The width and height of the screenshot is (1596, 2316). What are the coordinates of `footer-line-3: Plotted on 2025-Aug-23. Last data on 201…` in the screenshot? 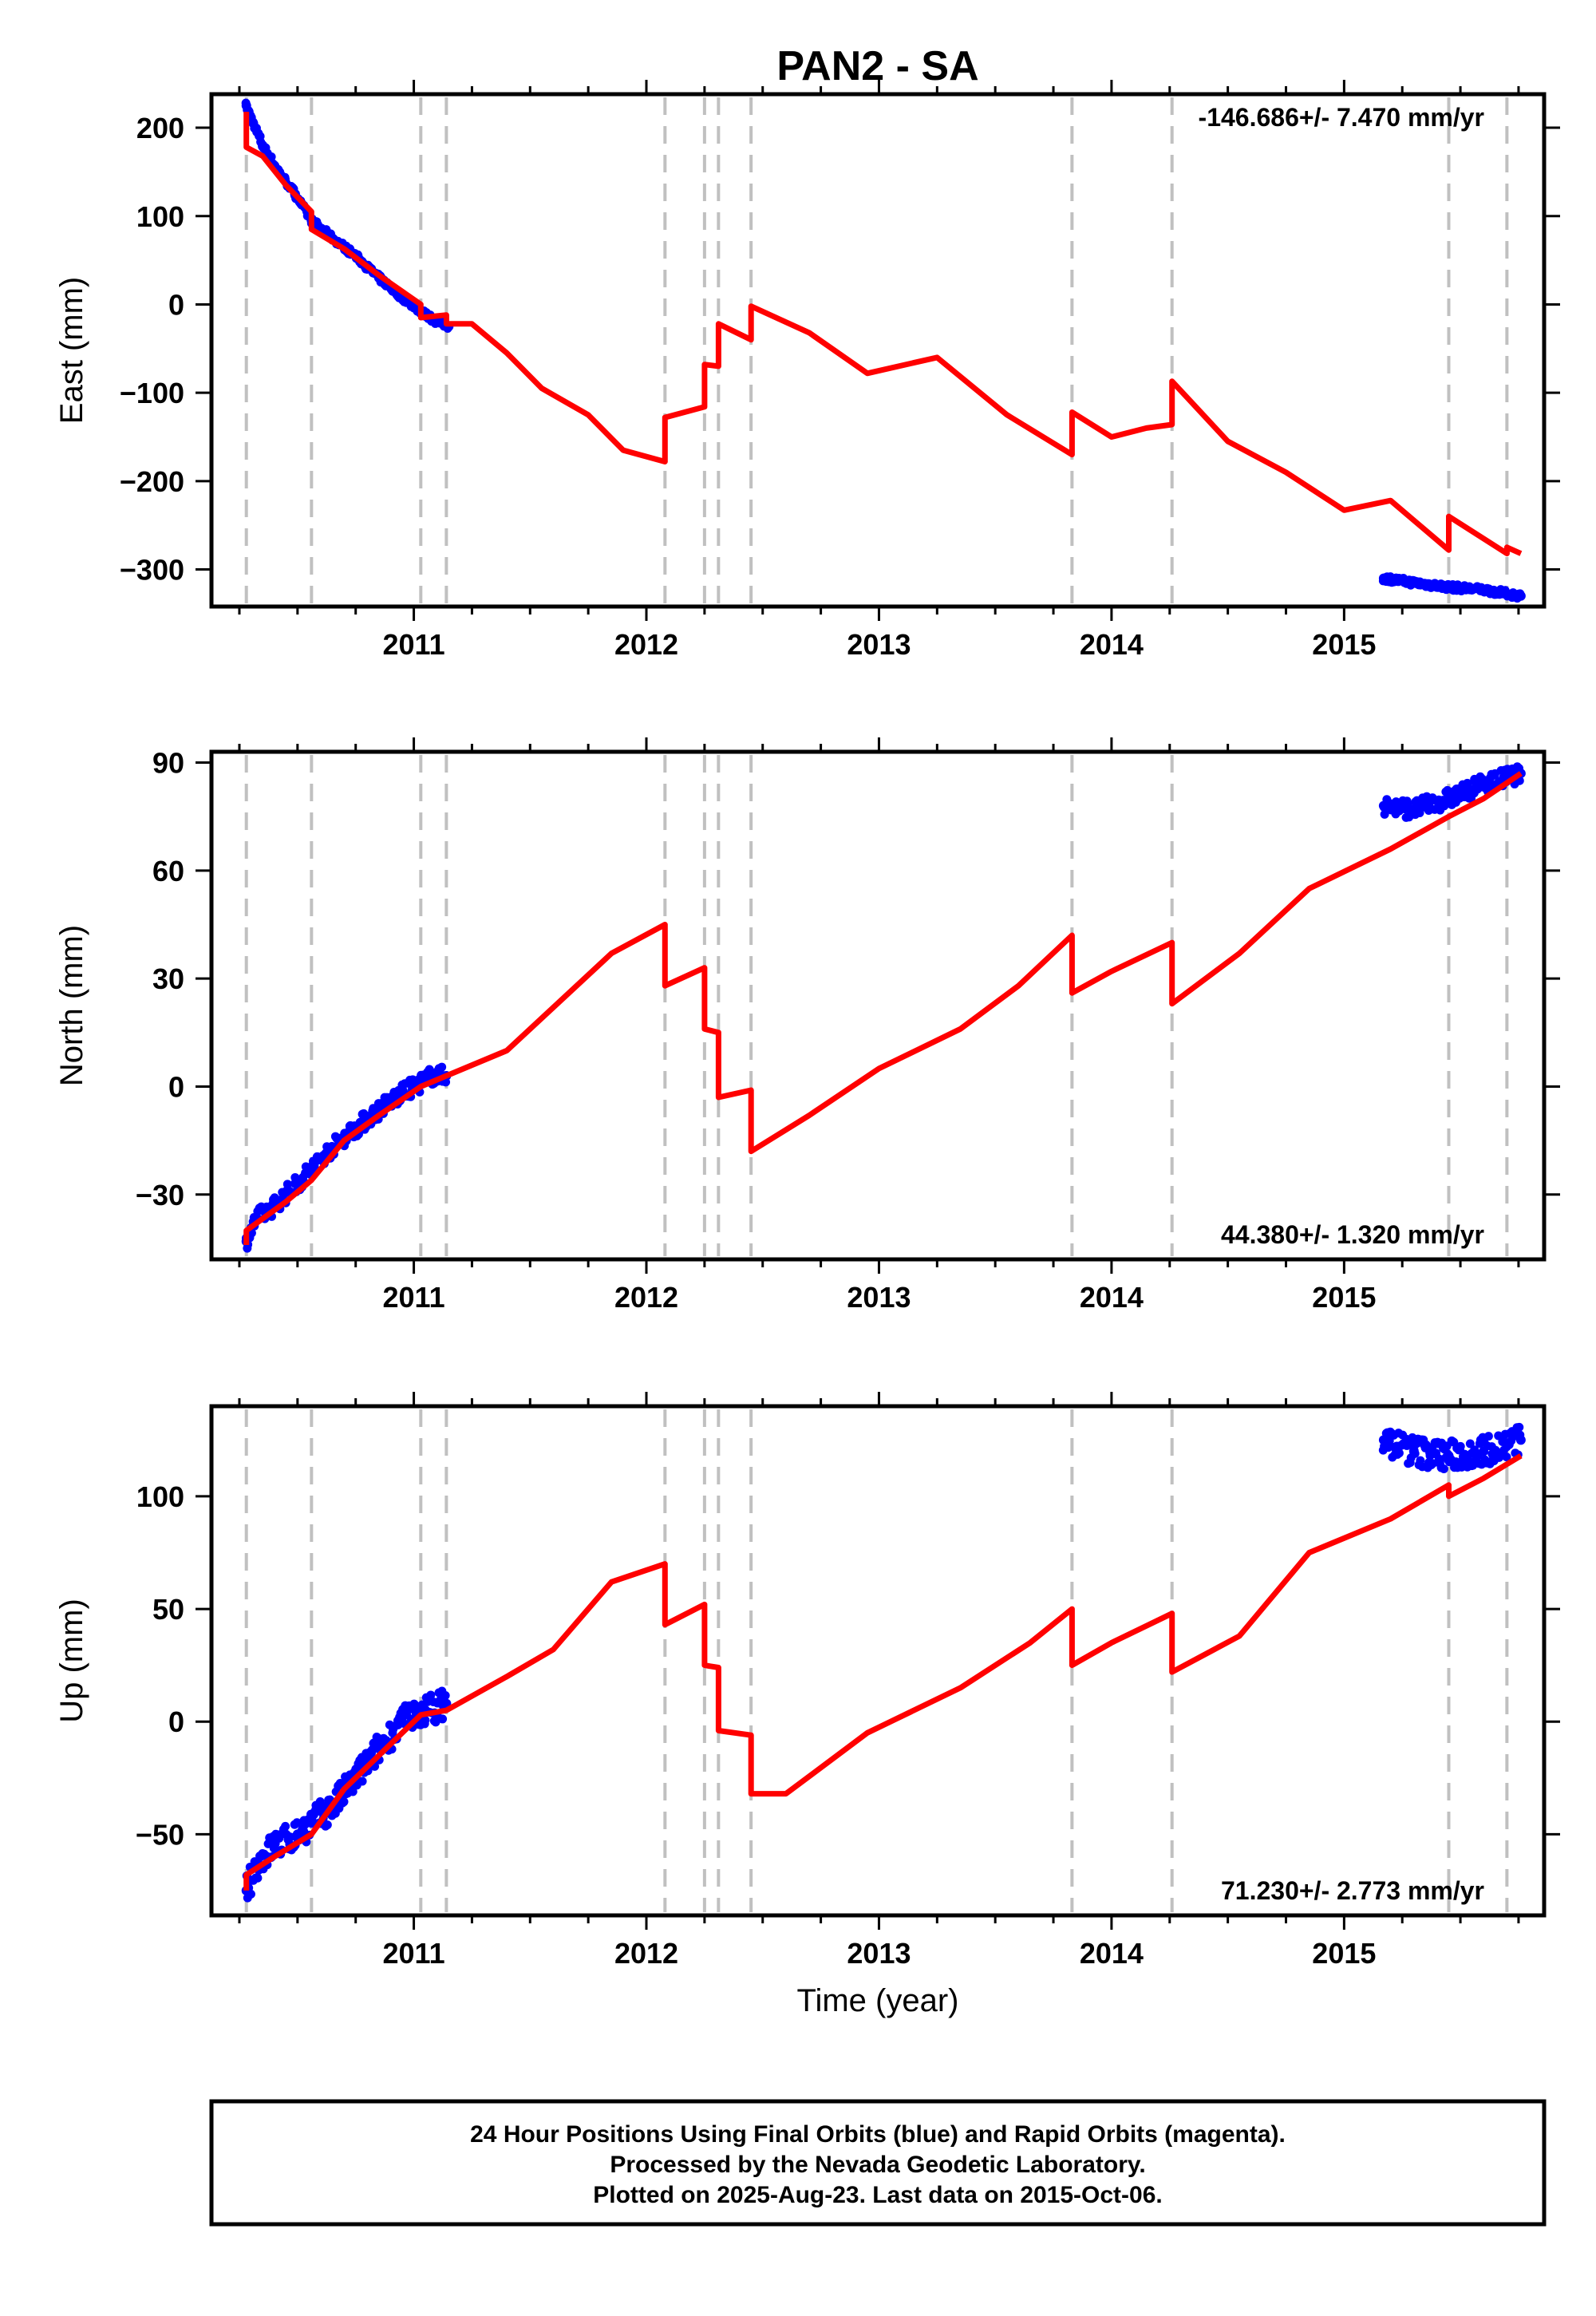 It's located at (878, 2195).